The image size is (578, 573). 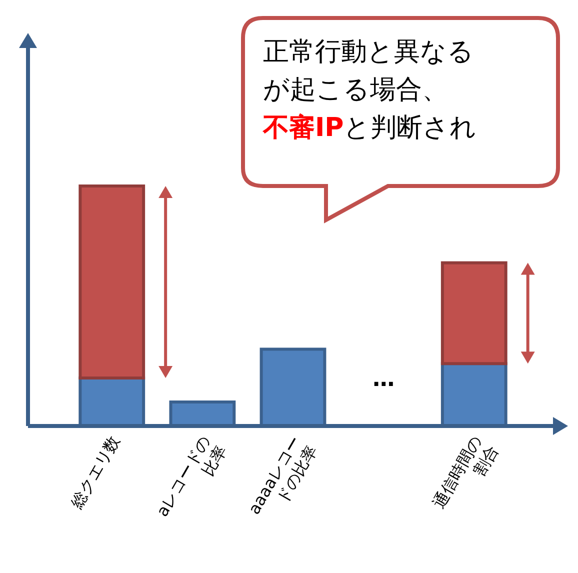 What do you see at coordinates (368, 52) in the screenshot?
I see `text: 正常行動と異なる` at bounding box center [368, 52].